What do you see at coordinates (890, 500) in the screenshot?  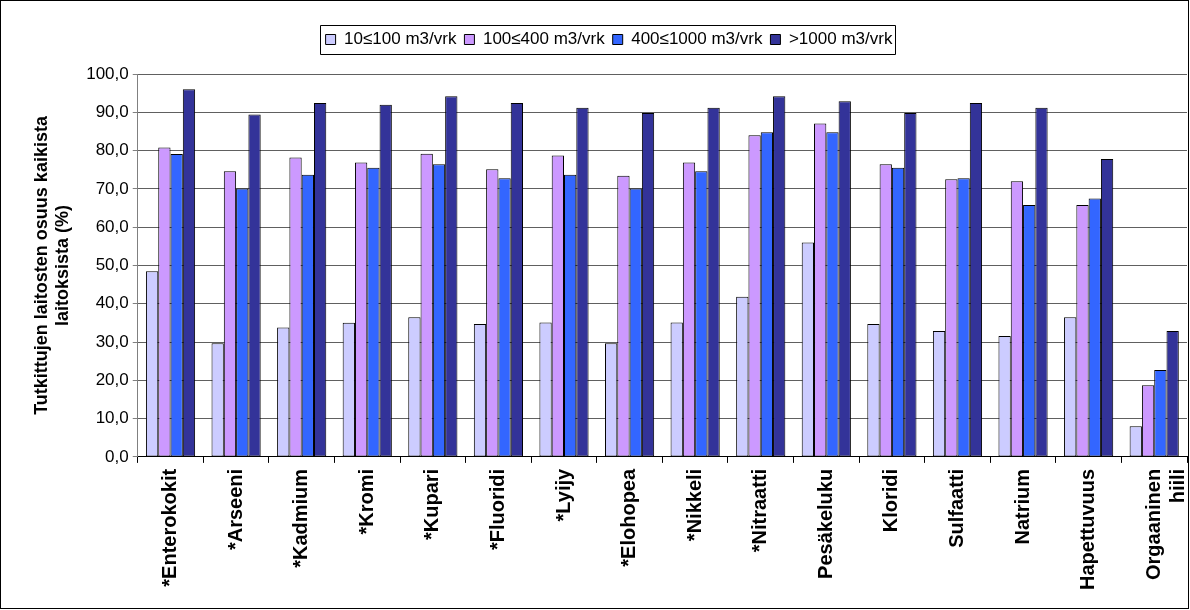 I see `x-tick-label: Kloridi` at bounding box center [890, 500].